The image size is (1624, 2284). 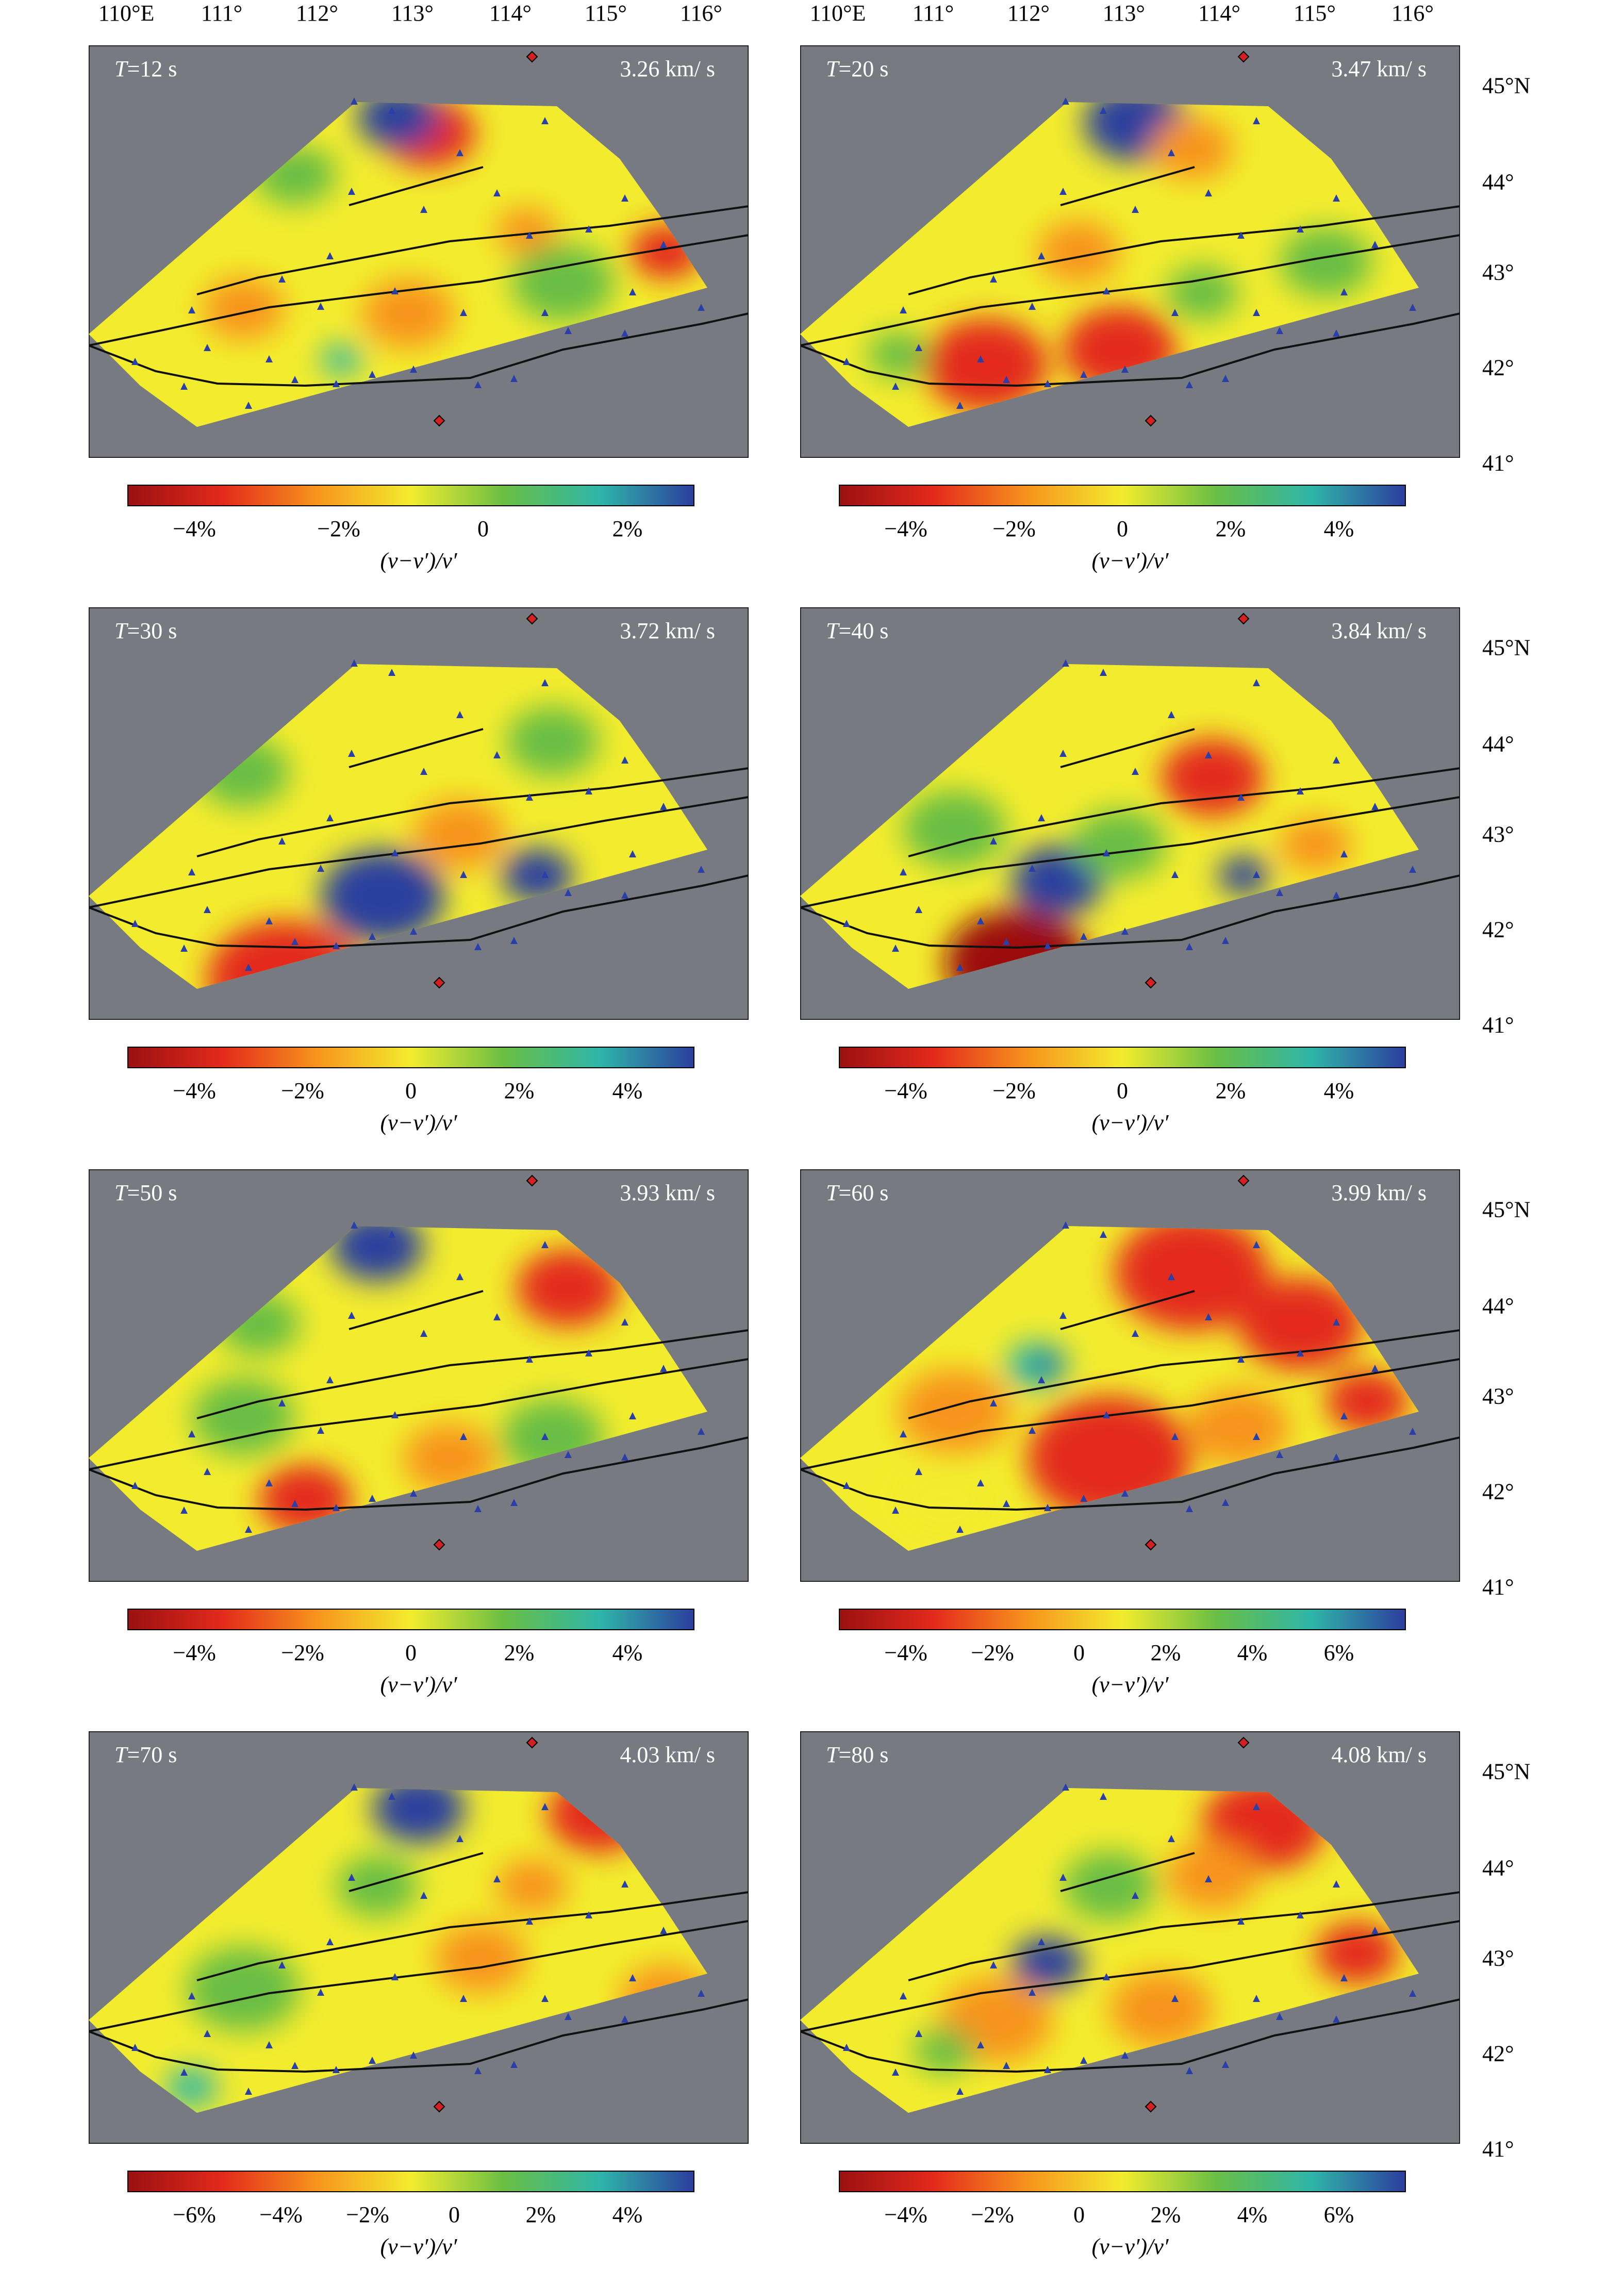 I want to click on map-panel-t70: T=70 s 4.03 km/ s, so click(x=419, y=1937).